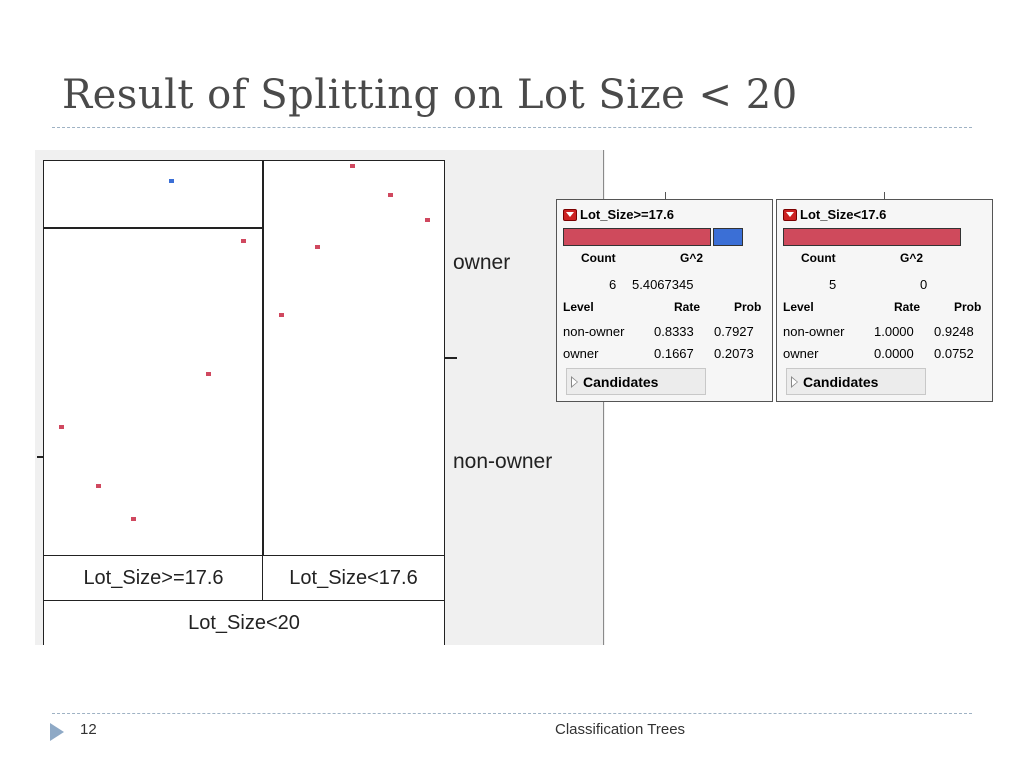 Image resolution: width=1024 pixels, height=768 pixels. Describe the element at coordinates (451, 358) in the screenshot. I see `right-axis-tick` at that location.